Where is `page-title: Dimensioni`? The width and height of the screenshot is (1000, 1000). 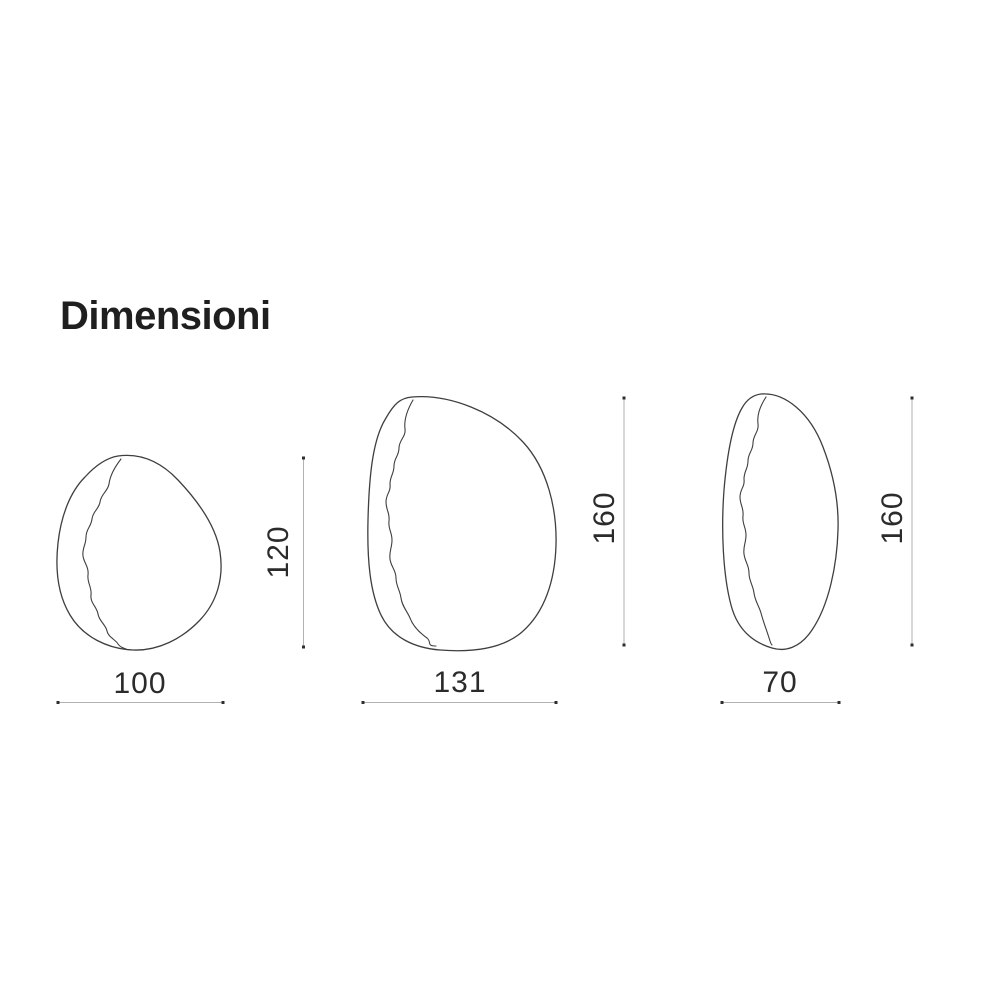 page-title: Dimensioni is located at coordinates (165, 316).